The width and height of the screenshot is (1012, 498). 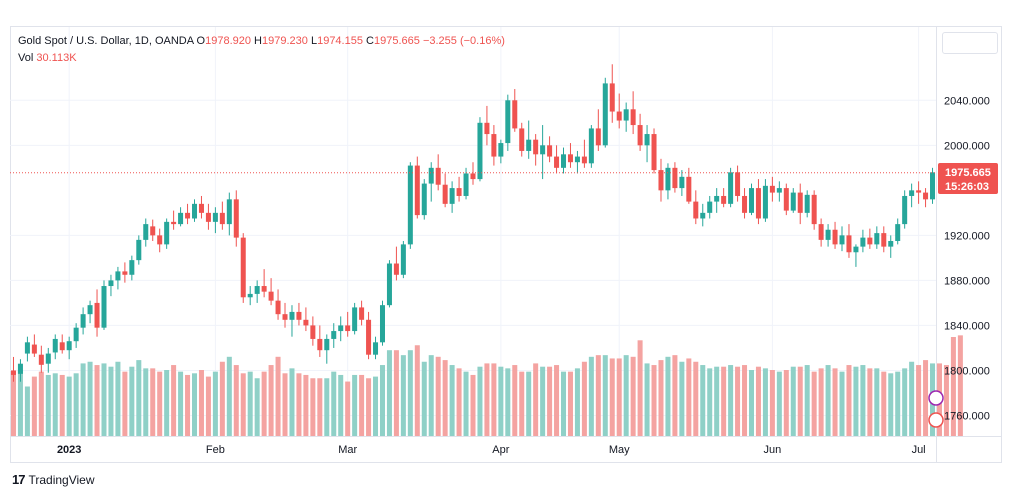 What do you see at coordinates (967, 416) in the screenshot?
I see `price-tick-label: 1760.000` at bounding box center [967, 416].